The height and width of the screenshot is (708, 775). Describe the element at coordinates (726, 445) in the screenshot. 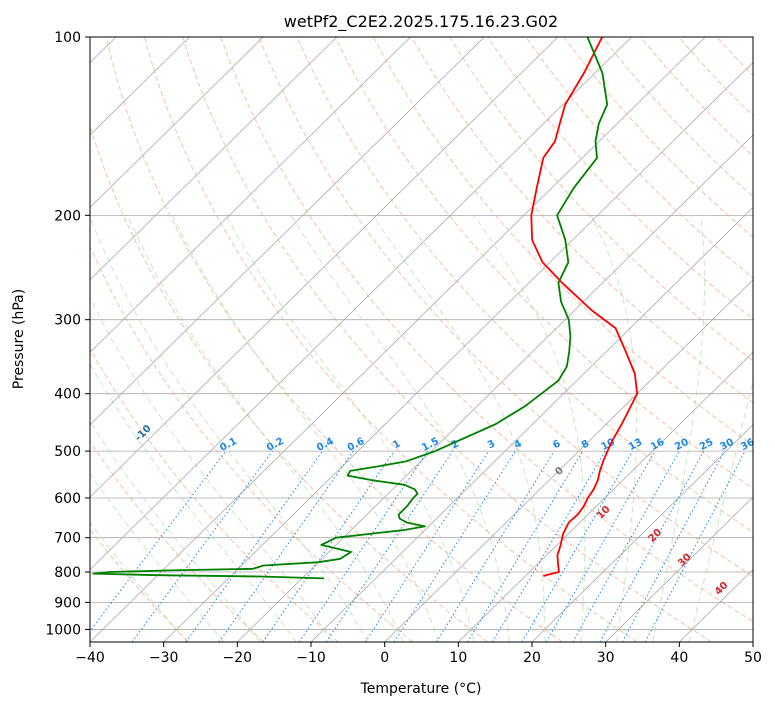

I see `mixing-ratio-label: 30` at that location.